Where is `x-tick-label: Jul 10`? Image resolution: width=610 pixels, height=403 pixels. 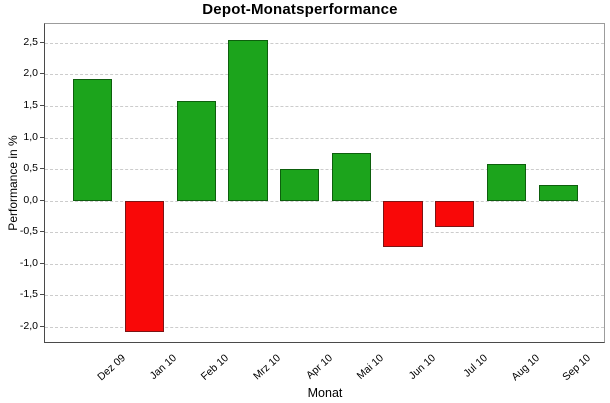 x-tick-label: Jul 10 is located at coordinates (475, 366).